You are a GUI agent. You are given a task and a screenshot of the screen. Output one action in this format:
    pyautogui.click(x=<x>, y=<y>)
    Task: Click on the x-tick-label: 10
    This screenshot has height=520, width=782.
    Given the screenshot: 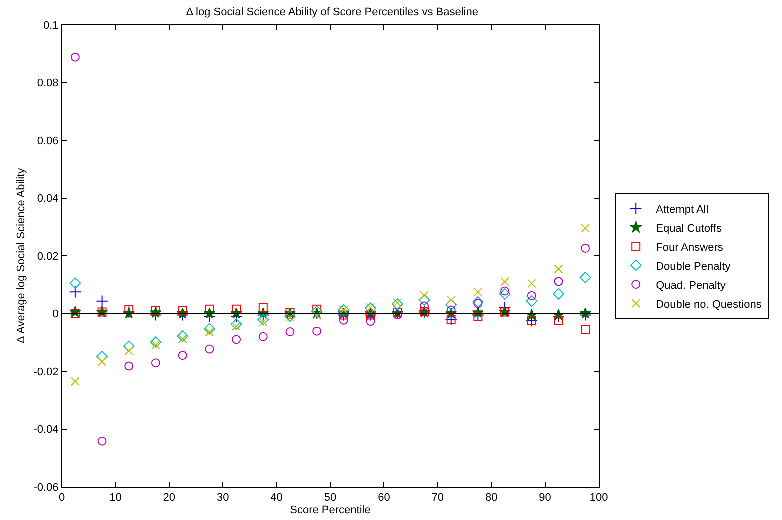 What is the action you would take?
    pyautogui.click(x=116, y=498)
    